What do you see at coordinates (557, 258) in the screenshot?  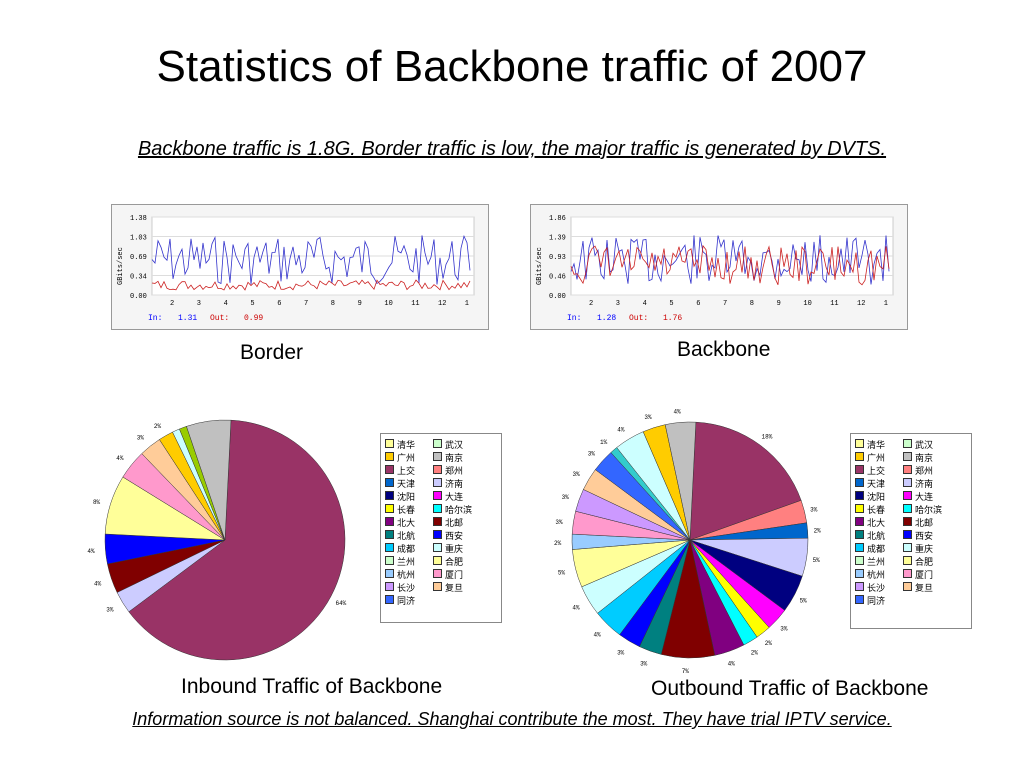 I see `y-tick-label: 0.93` at bounding box center [557, 258].